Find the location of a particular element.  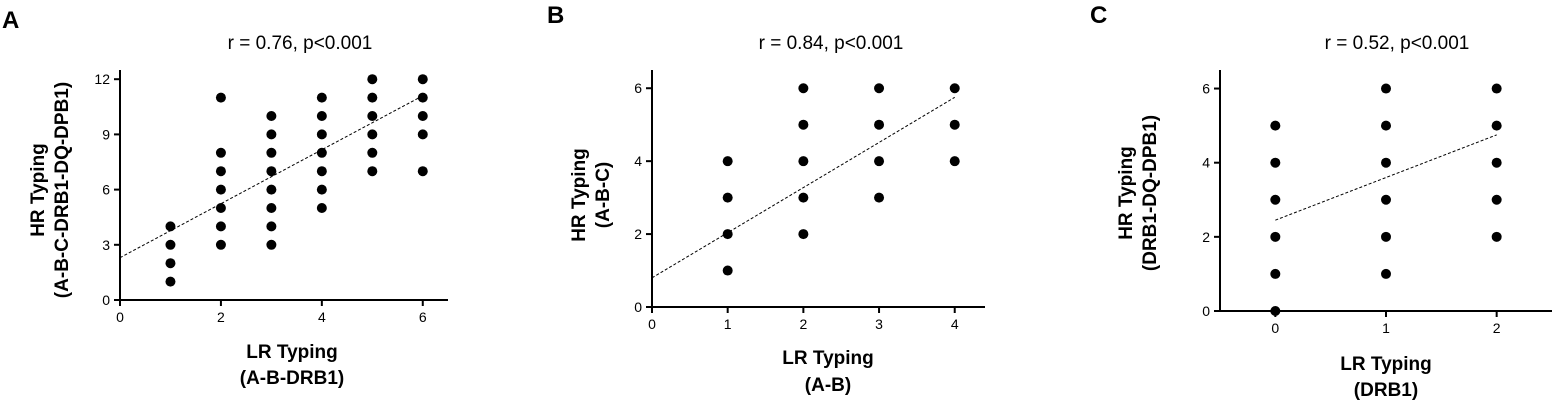

x-axis-label-line2: (DRB1) is located at coordinates (1386, 390).